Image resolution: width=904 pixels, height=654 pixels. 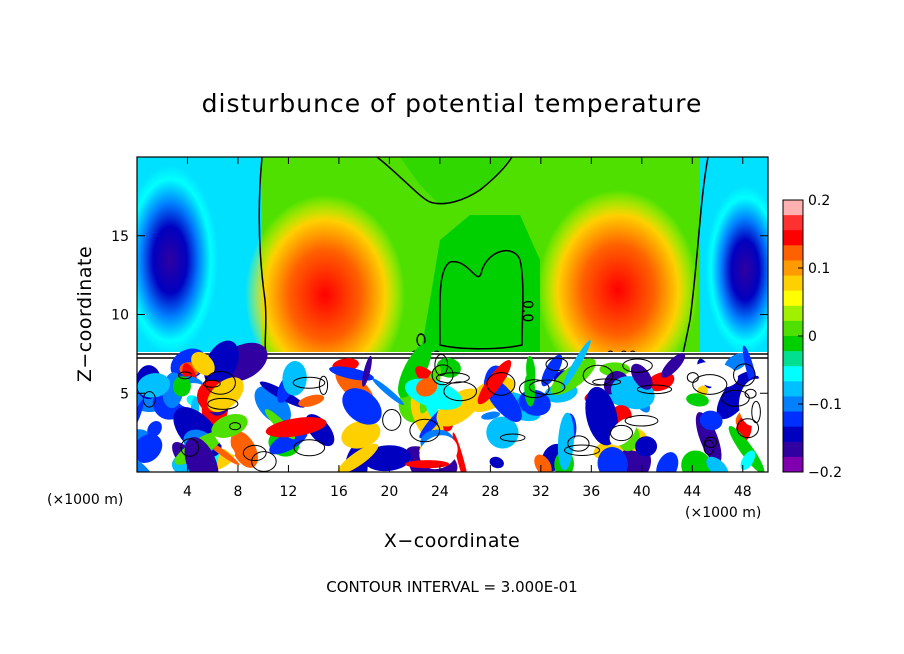 What do you see at coordinates (452, 103) in the screenshot?
I see `chart-title: disturbunce of potential temperature` at bounding box center [452, 103].